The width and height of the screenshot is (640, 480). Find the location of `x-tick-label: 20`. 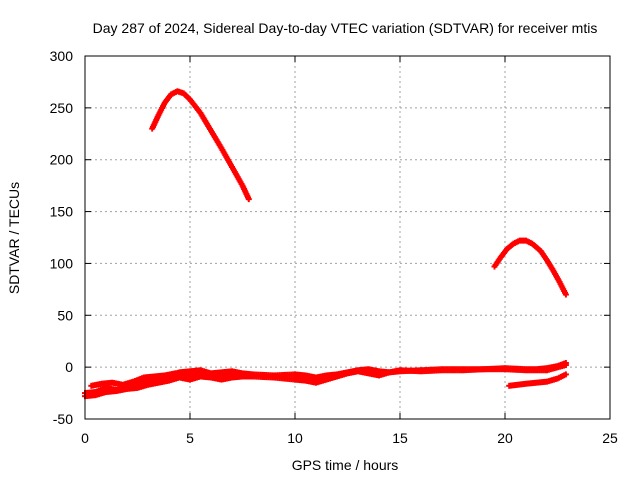

x-tick-label: 20 is located at coordinates (505, 438).